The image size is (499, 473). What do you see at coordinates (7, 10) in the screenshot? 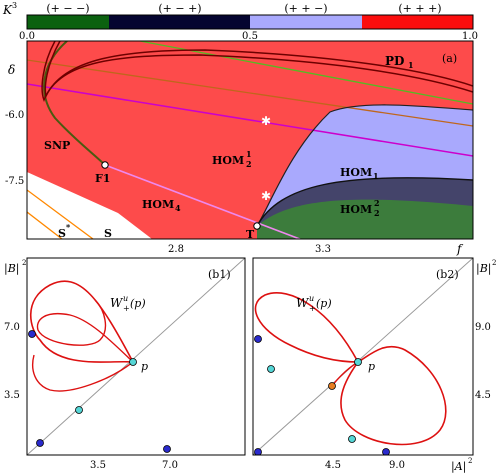
I see `colorbar-title: K` at bounding box center [7, 10].